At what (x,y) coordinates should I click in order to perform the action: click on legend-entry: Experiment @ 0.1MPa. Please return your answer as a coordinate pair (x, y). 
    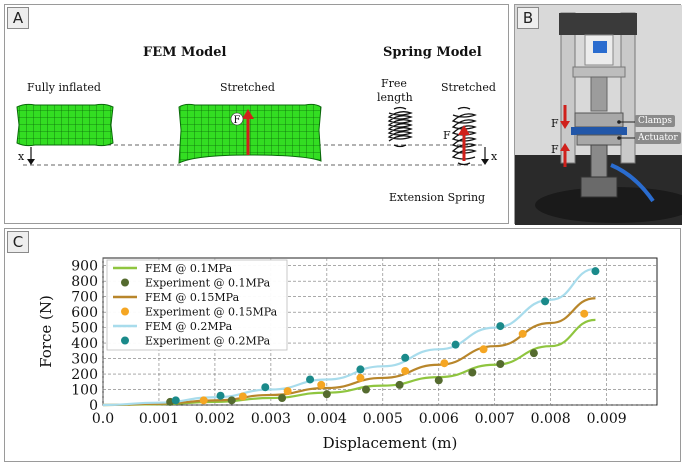
    Looking at the image, I should click on (208, 283).